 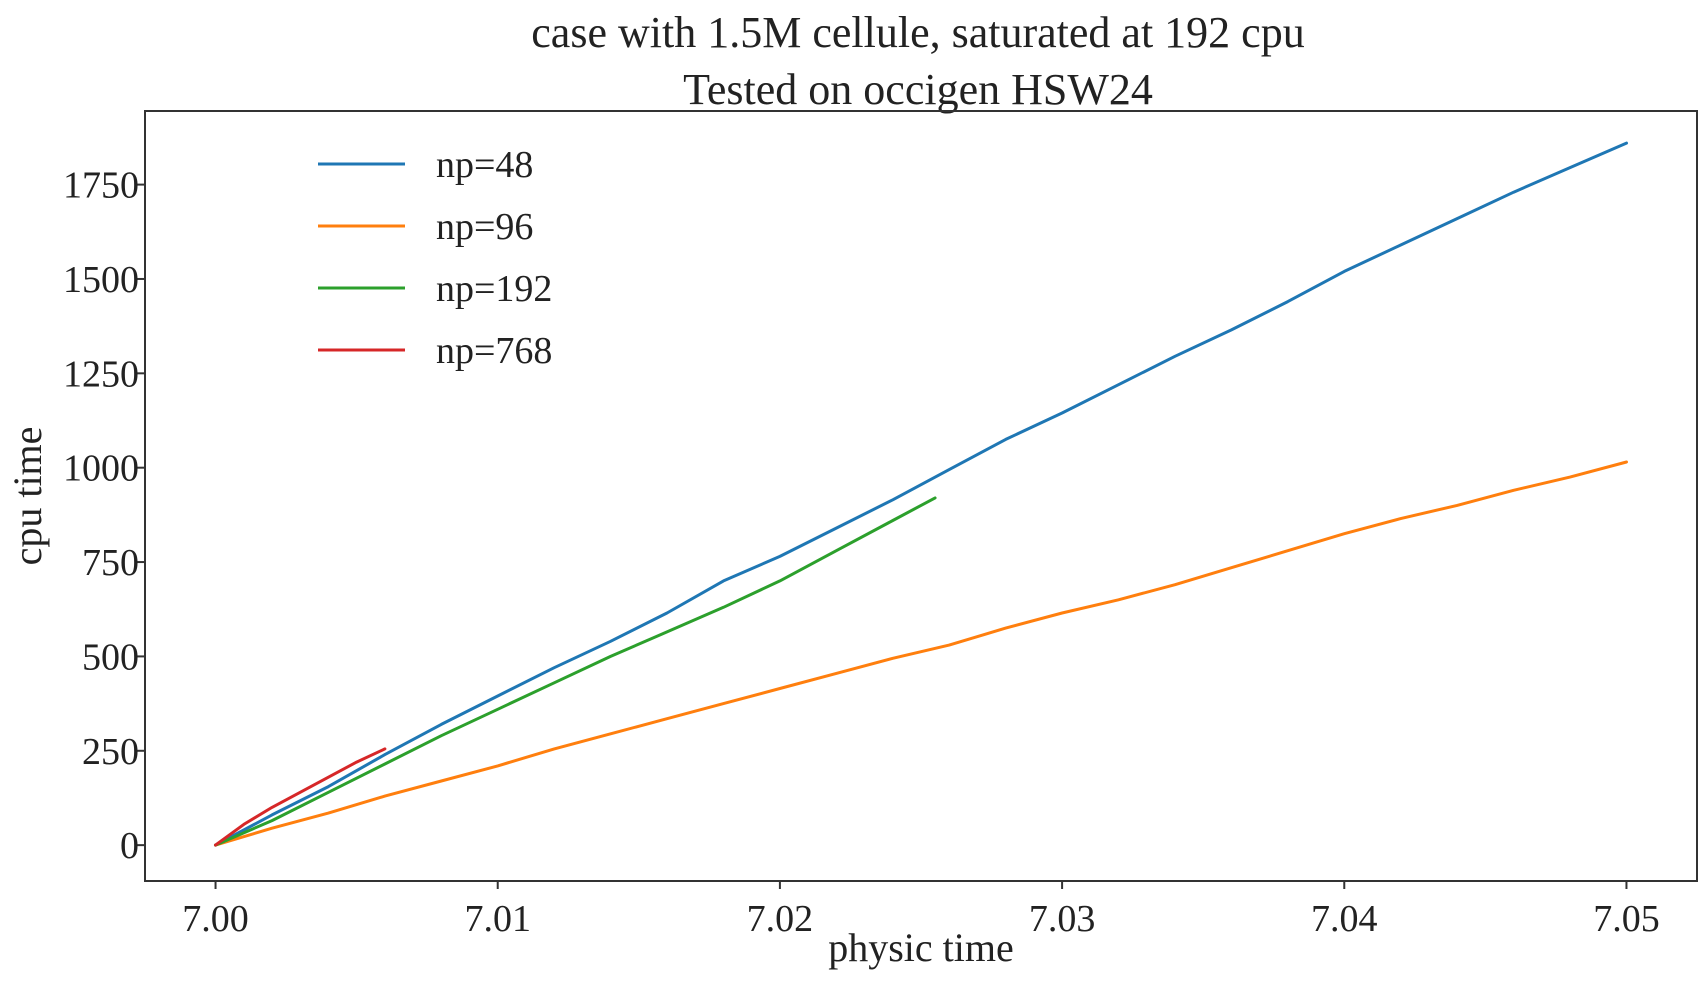 I want to click on legend-label: np=48, so click(x=484, y=165).